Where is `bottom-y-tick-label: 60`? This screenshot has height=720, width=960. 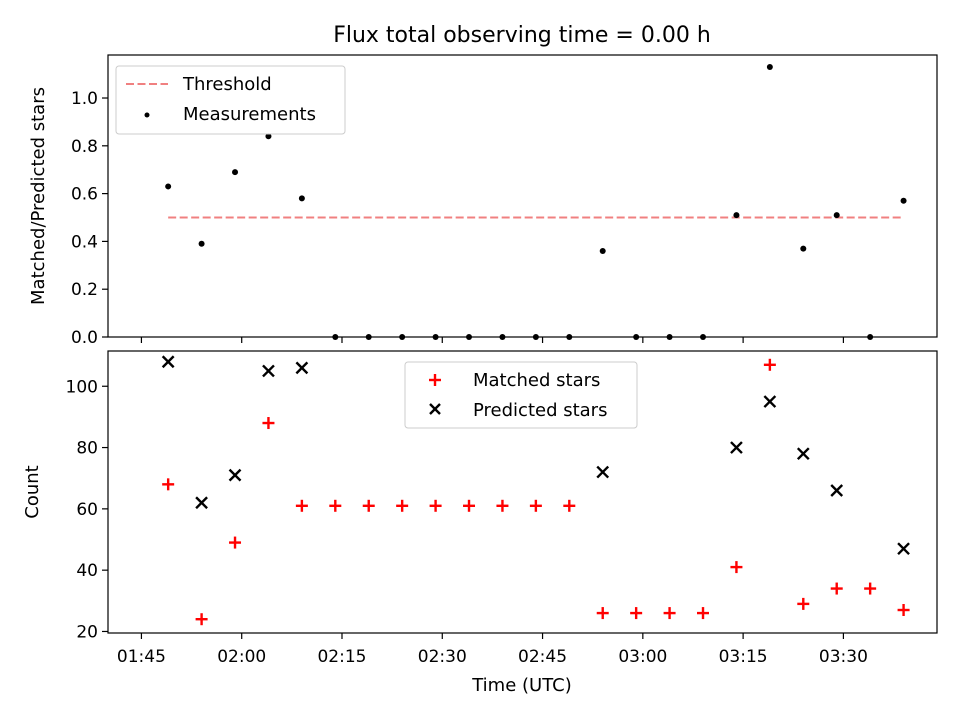
bottom-y-tick-label: 60 is located at coordinates (87, 510).